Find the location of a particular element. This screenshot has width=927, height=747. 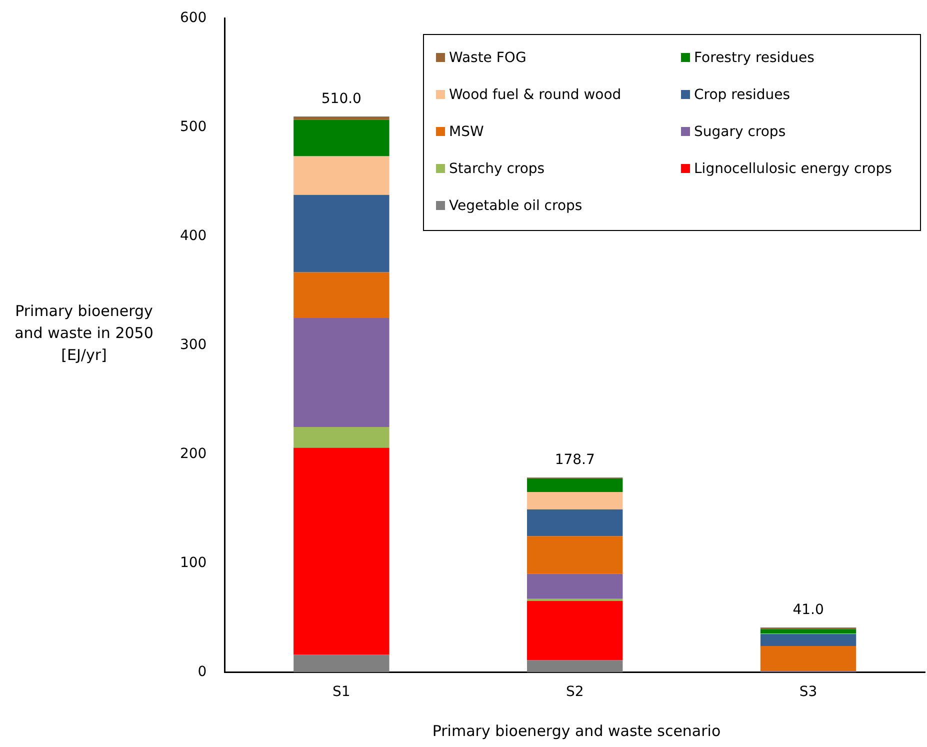

legend-label: Starchy crops is located at coordinates (497, 168).